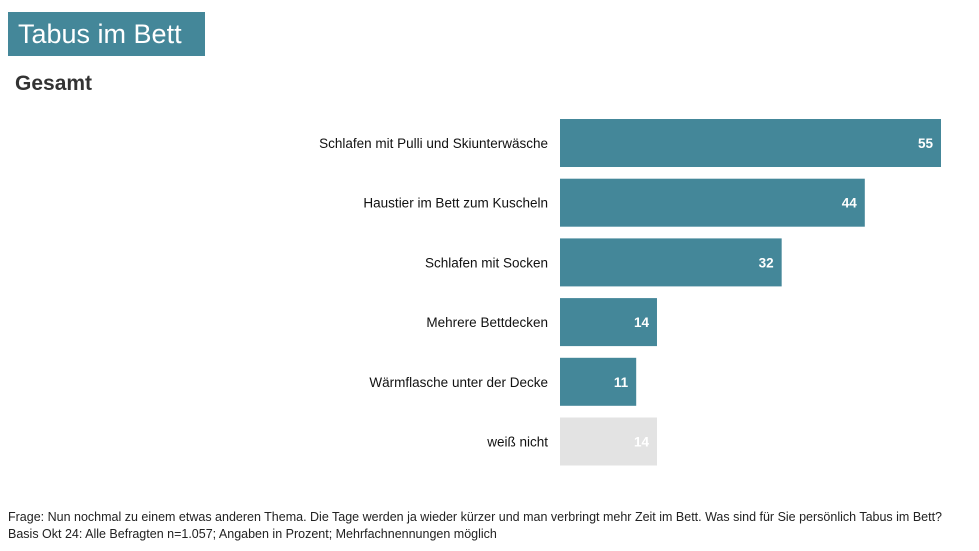  I want to click on value-label: 32, so click(766, 262).